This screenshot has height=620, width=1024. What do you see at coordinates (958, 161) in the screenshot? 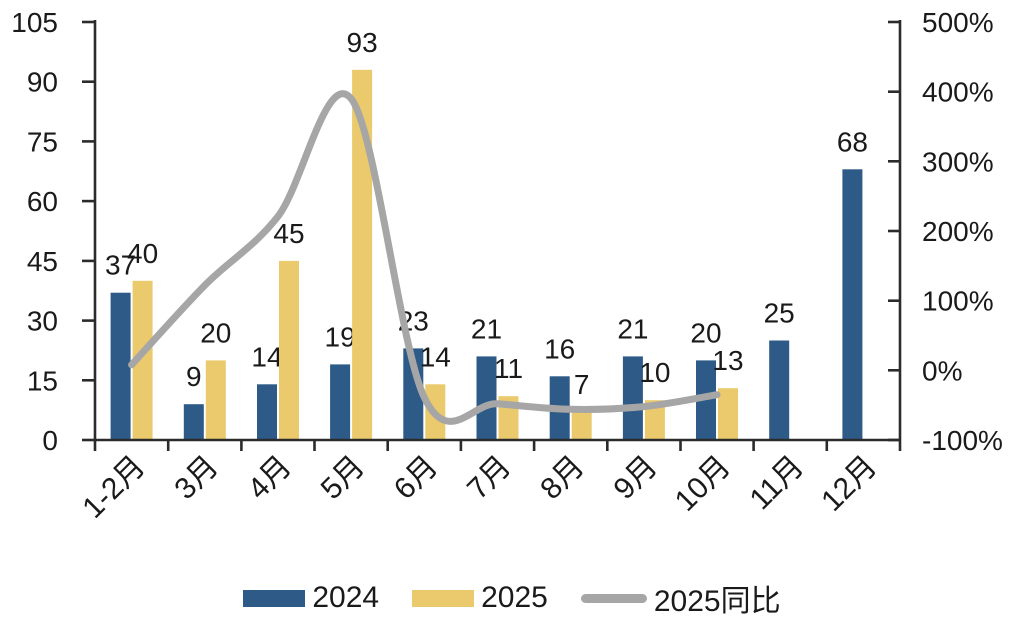
I see `right-tick-label: 300%` at bounding box center [958, 161].